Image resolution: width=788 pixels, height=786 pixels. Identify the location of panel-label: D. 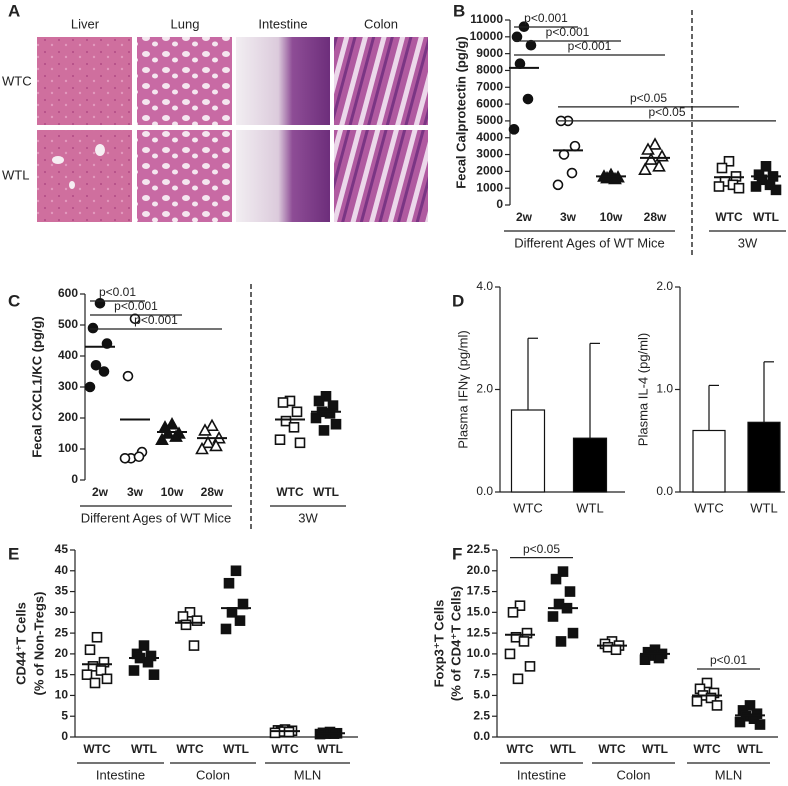
(458, 300).